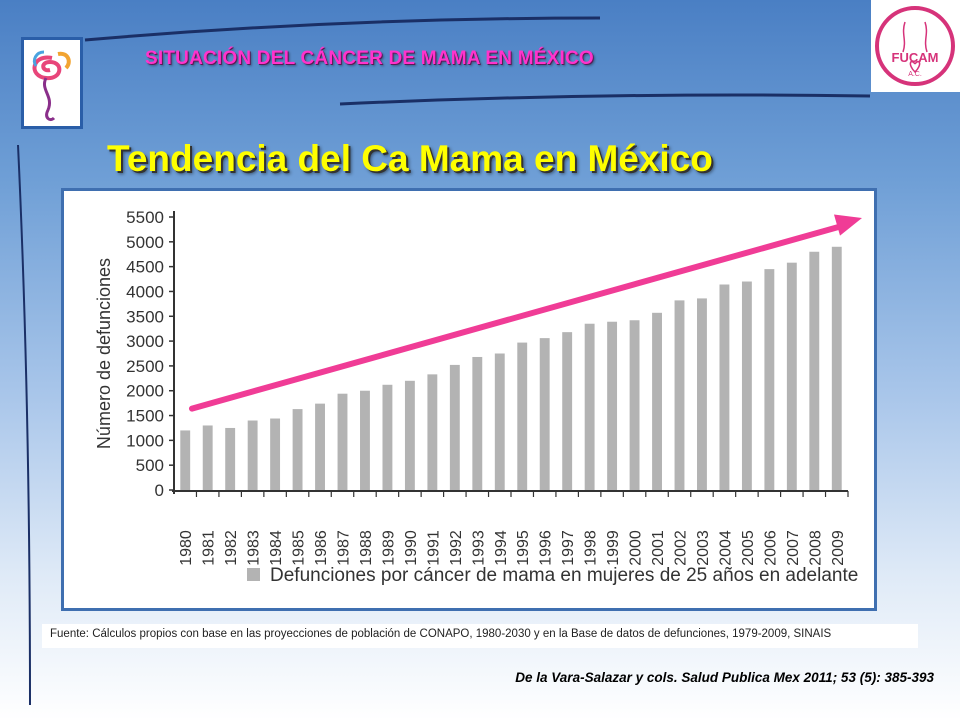 The image size is (960, 720). Describe the element at coordinates (523, 548) in the screenshot. I see `x-tick-label: 1995` at that location.